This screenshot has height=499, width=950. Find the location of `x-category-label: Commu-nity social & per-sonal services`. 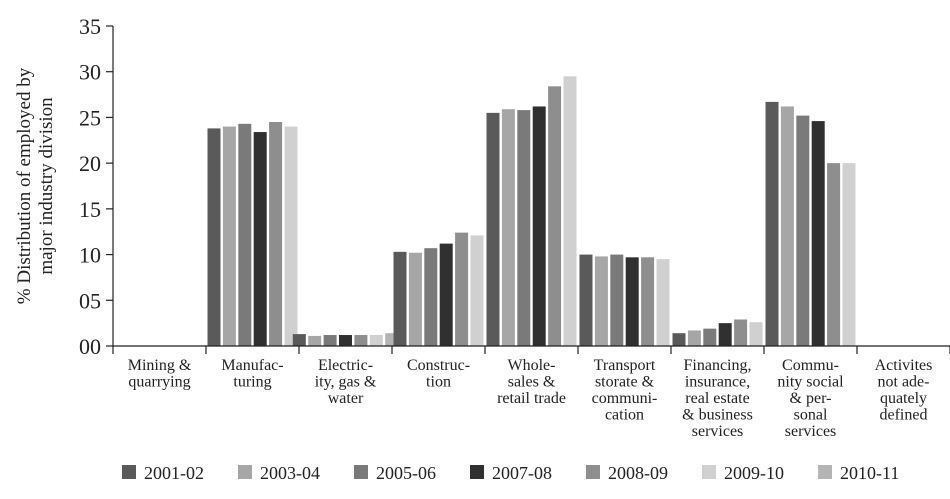

x-category-label: Commu-nity social & per-sonal services is located at coordinates (810, 398).